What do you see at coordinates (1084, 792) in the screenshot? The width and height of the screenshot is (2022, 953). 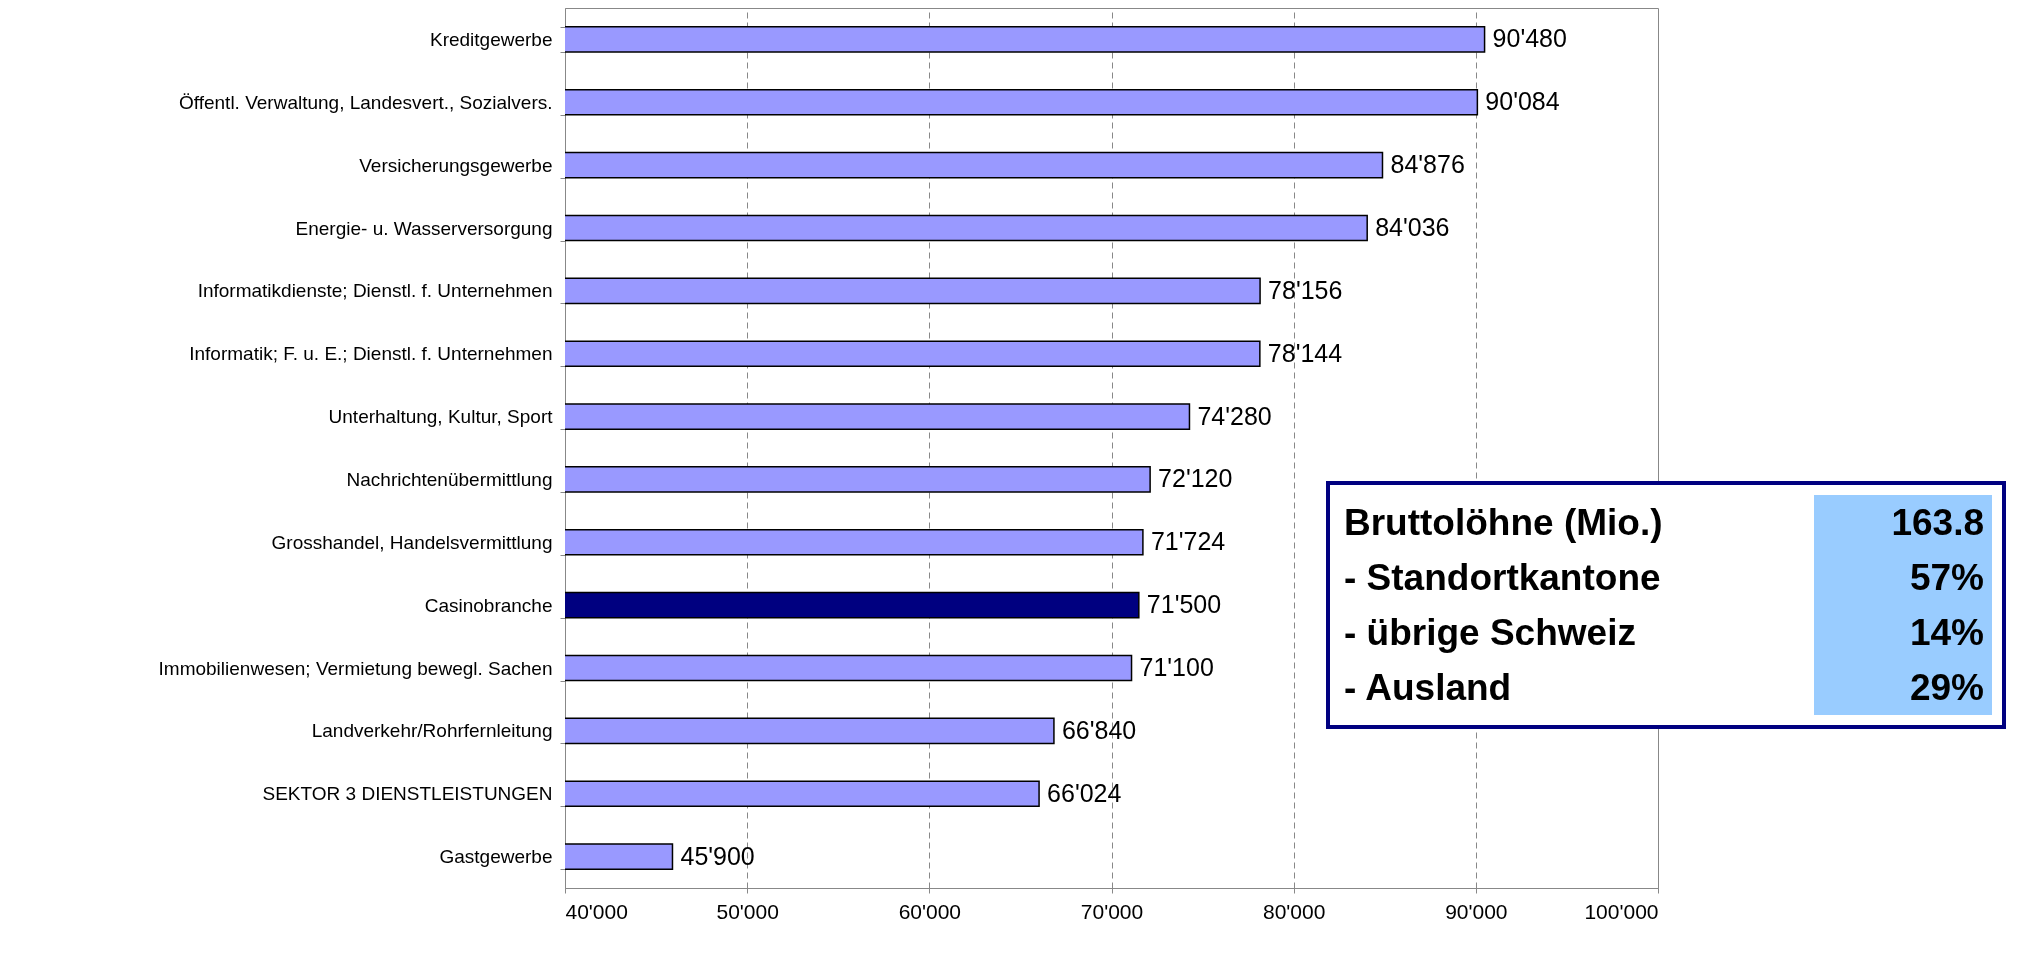 I see `data-label: 66'024` at bounding box center [1084, 792].